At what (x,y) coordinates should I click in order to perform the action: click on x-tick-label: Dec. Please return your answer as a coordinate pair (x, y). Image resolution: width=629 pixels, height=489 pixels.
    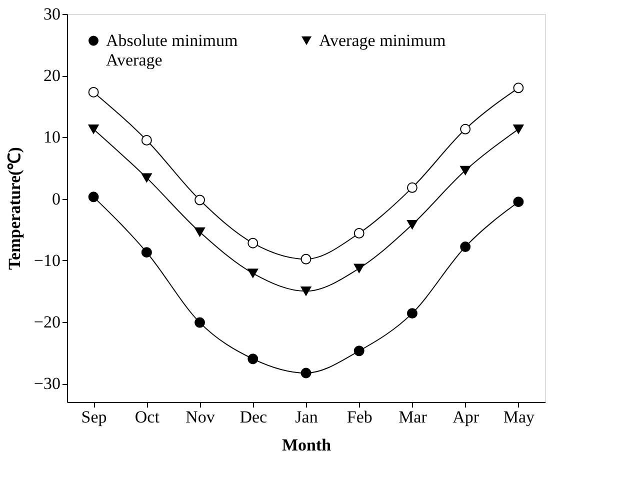
    Looking at the image, I should click on (254, 417).